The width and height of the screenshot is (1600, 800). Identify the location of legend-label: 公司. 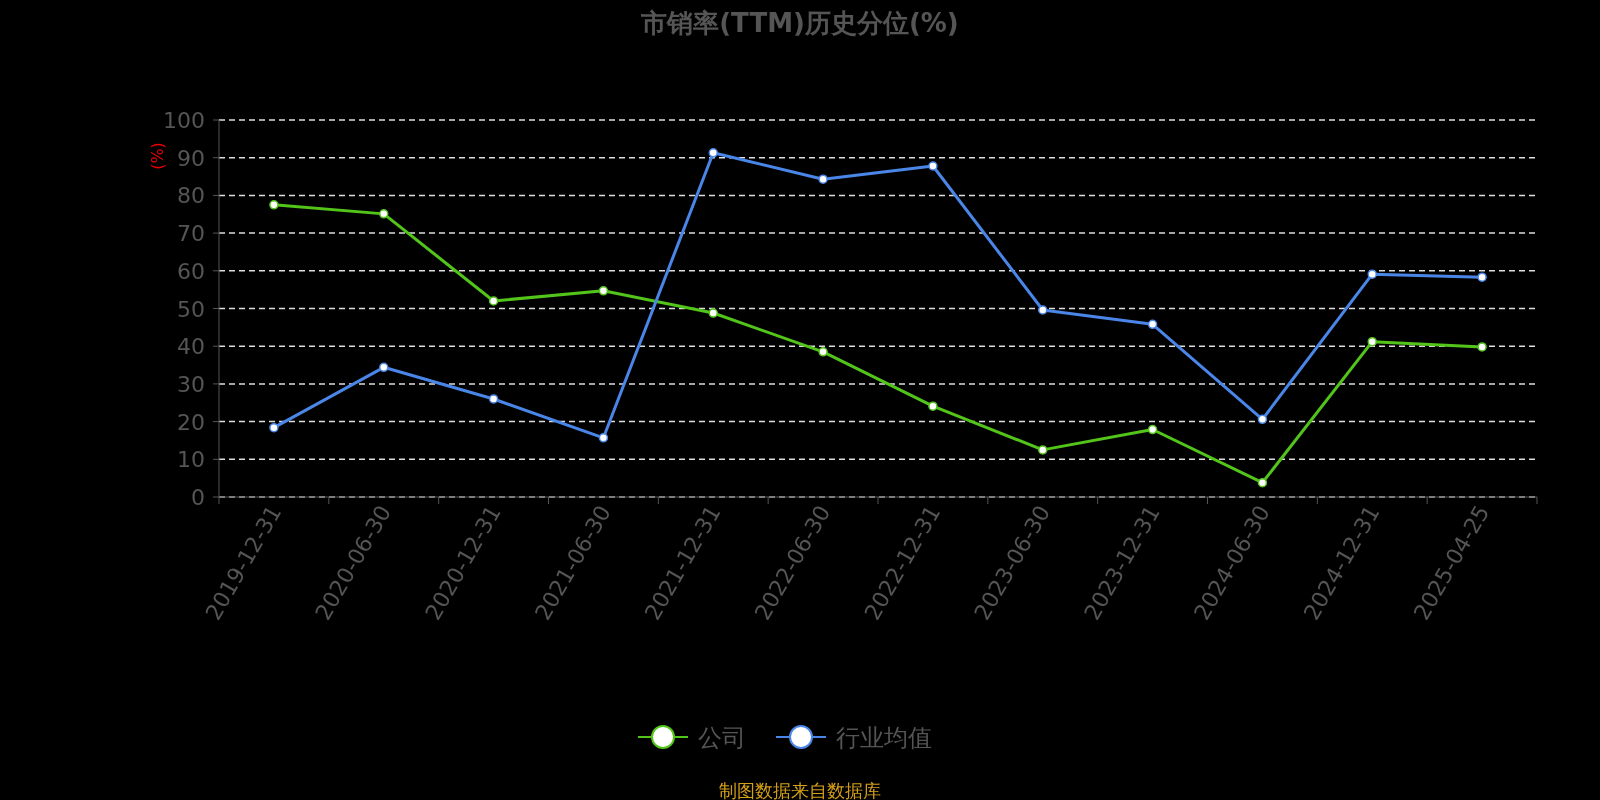
(722, 738).